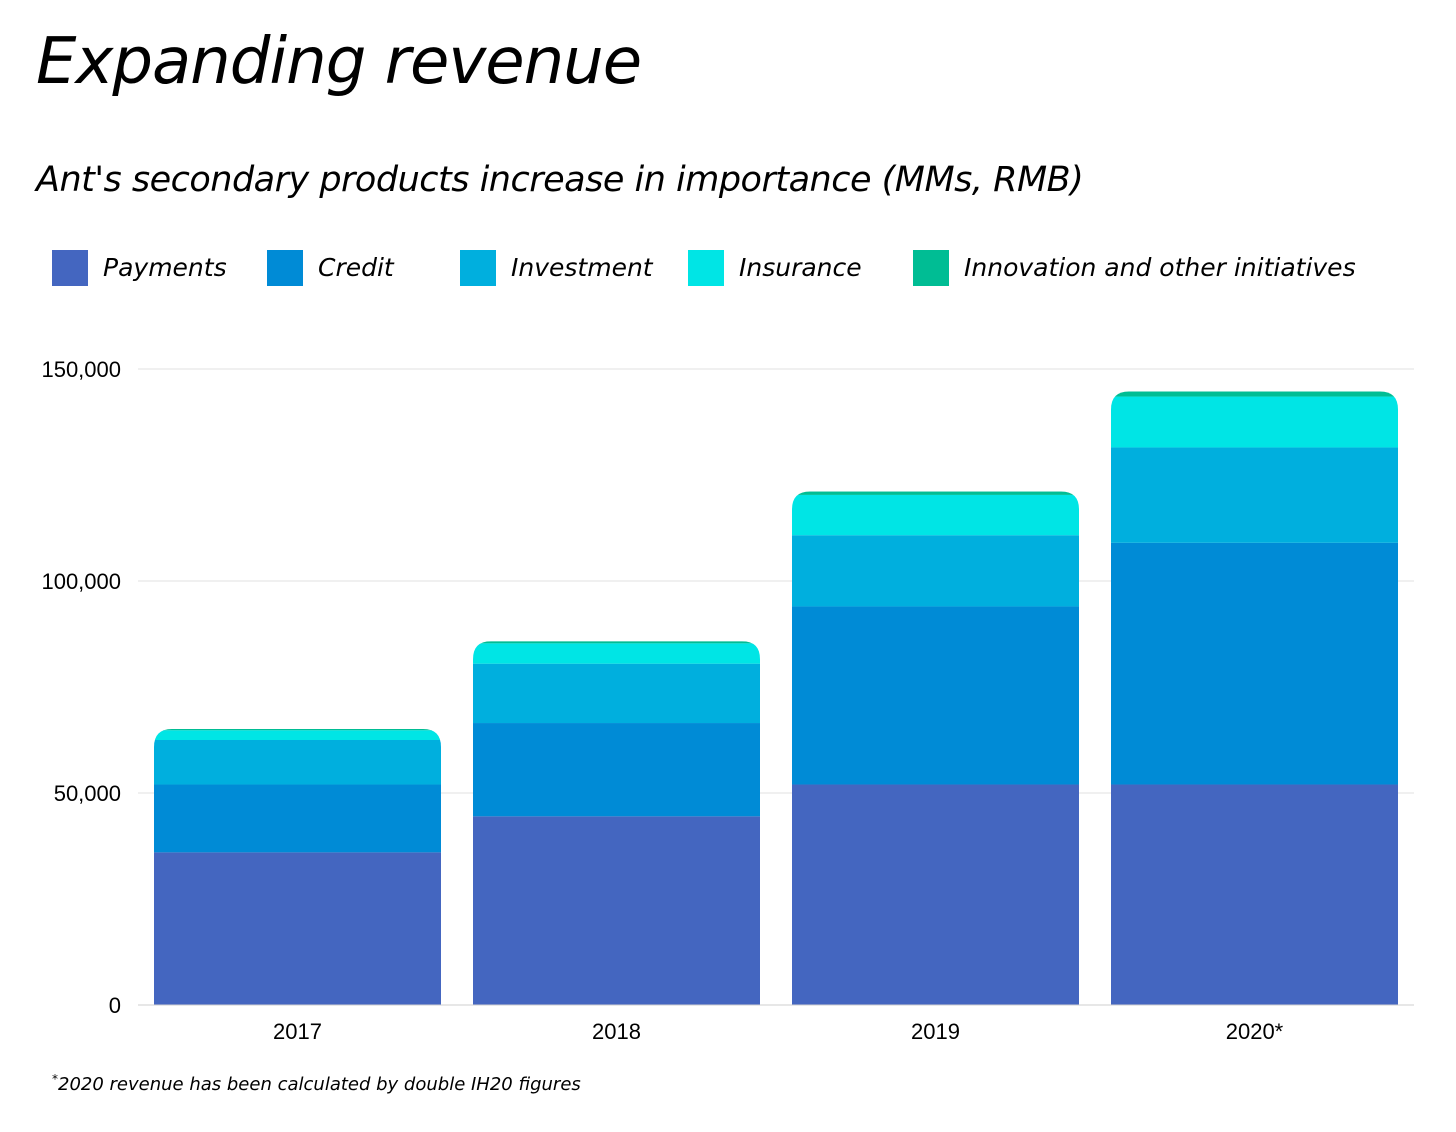 The height and width of the screenshot is (1132, 1456). What do you see at coordinates (87, 793) in the screenshot?
I see `y-tick-label: 50,000` at bounding box center [87, 793].